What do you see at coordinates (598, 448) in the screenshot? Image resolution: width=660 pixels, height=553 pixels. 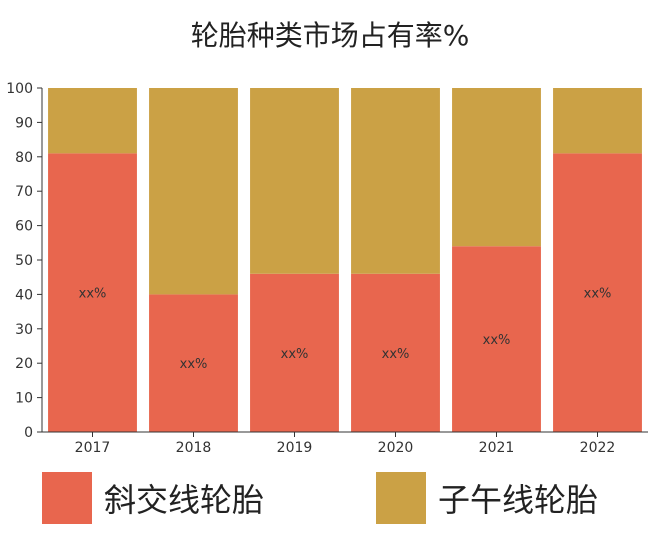 I see `x-tick-label-2022: 2022` at bounding box center [598, 448].